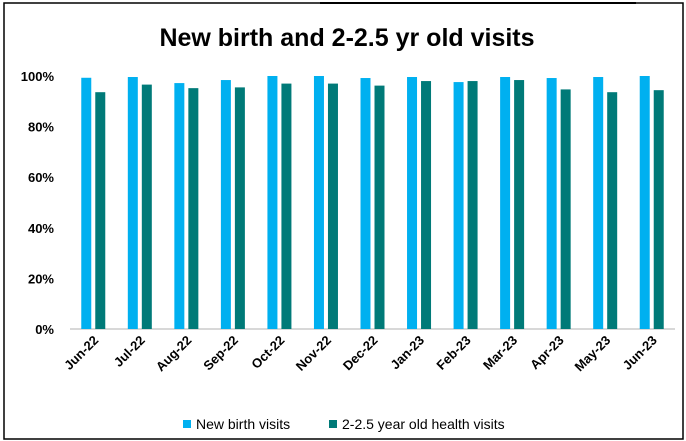  I want to click on legend-swatch-new-birth, so click(187, 424).